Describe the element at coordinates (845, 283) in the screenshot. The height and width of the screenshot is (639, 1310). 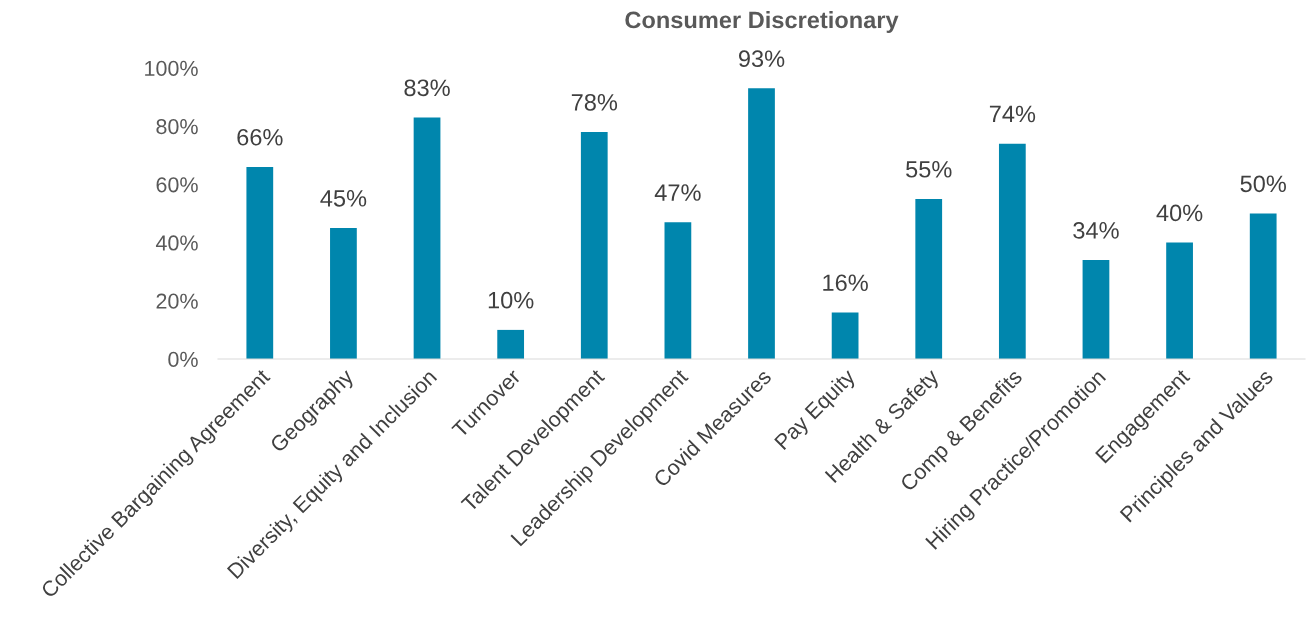
I see `data-label: 16%` at that location.